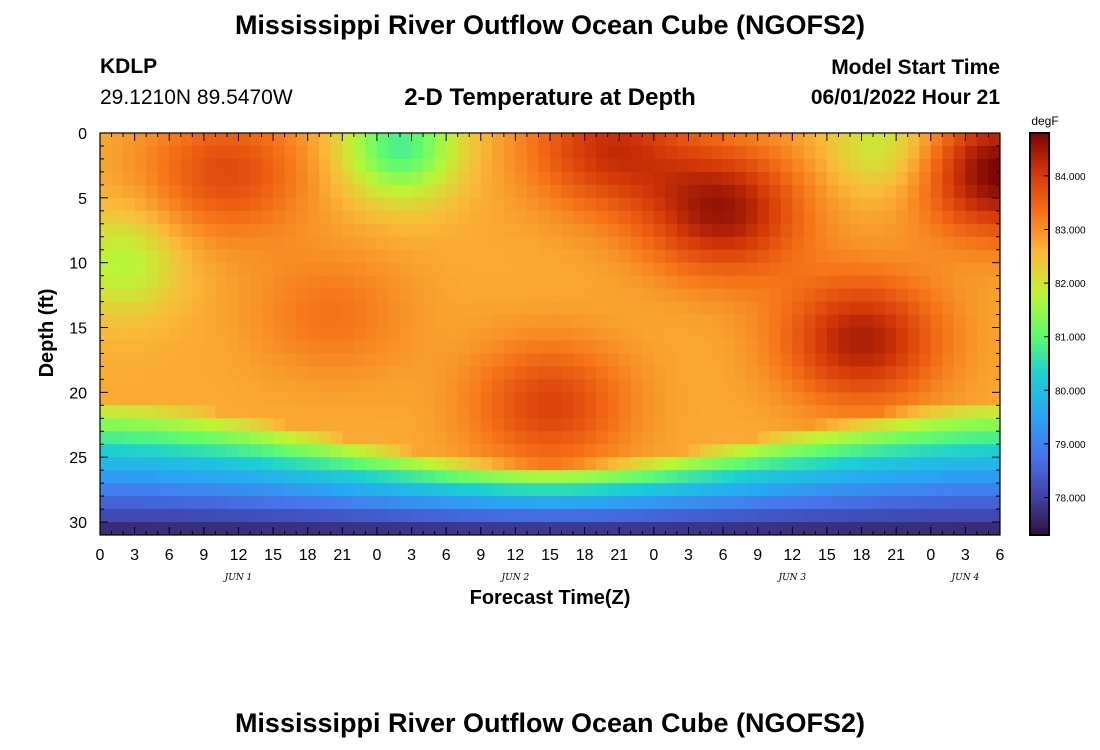 Image resolution: width=1100 pixels, height=750 pixels. Describe the element at coordinates (791, 578) in the screenshot. I see `date-label: JUN 3` at that location.